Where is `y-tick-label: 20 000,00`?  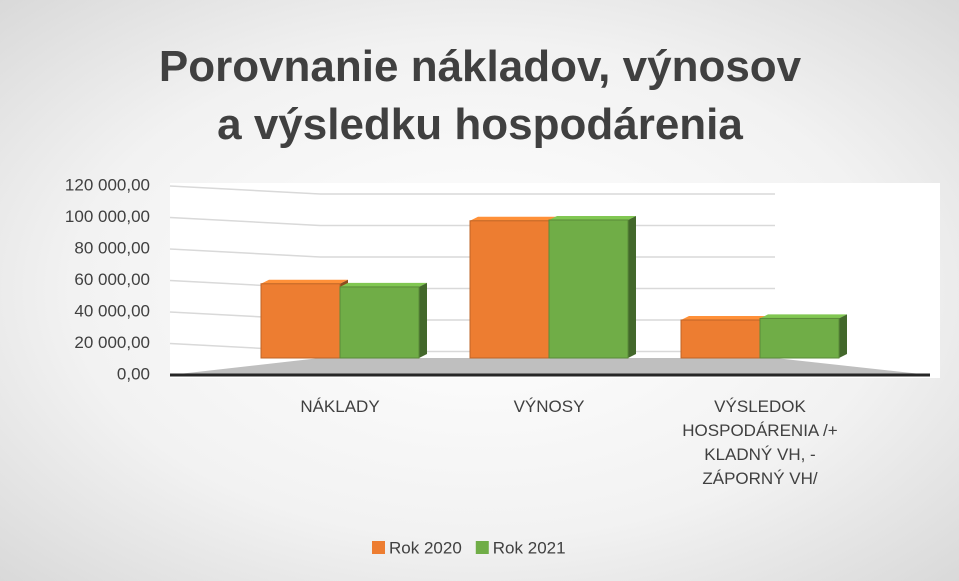 y-tick-label: 20 000,00 is located at coordinates (112, 342).